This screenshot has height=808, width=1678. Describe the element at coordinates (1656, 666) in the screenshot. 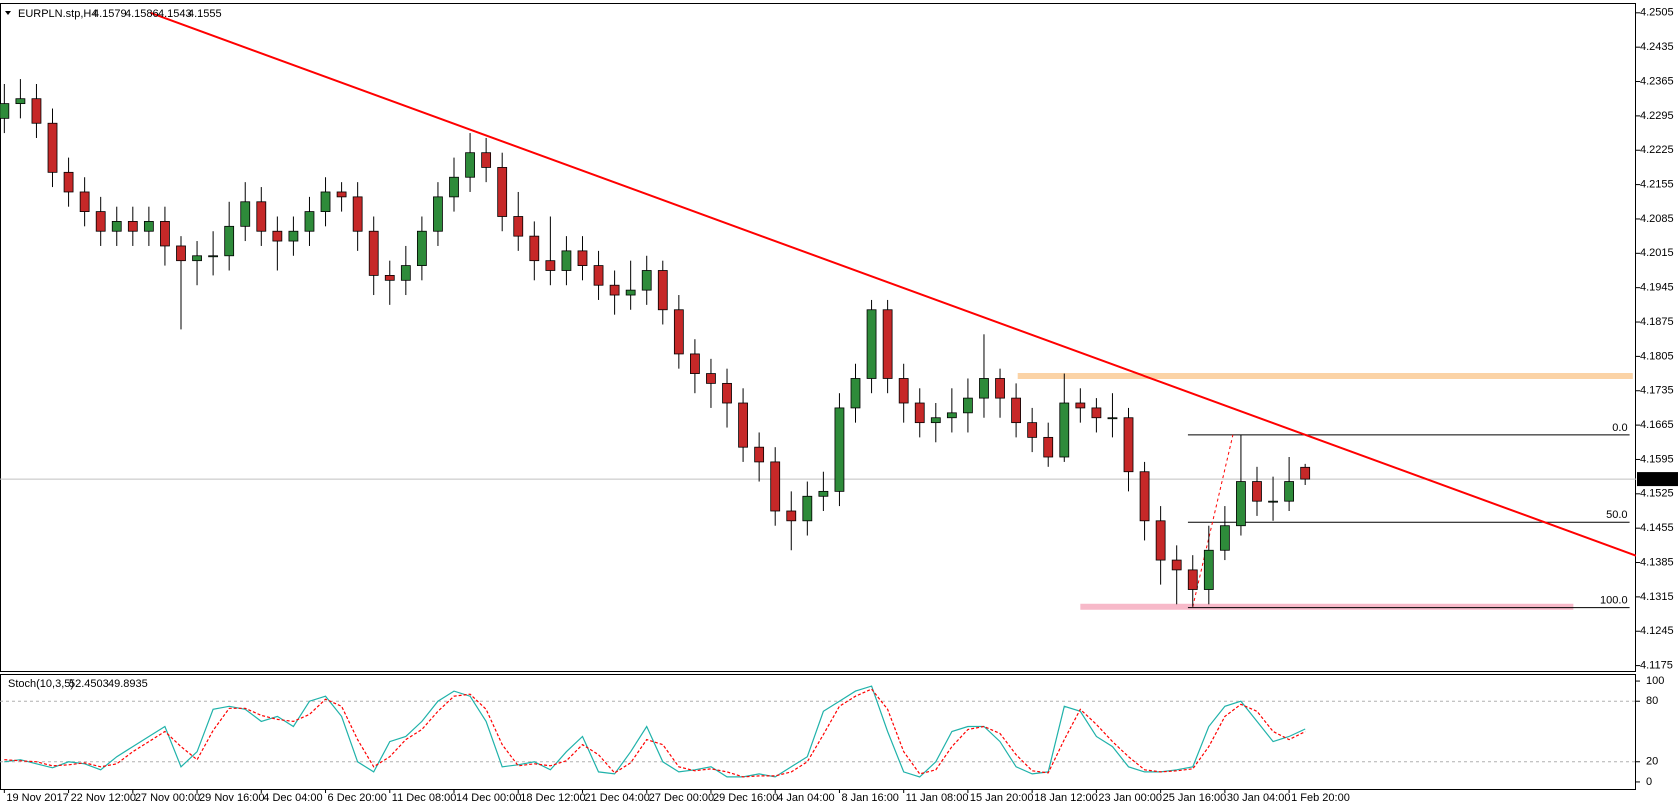

I see `y-tick-label: 4.1175` at that location.